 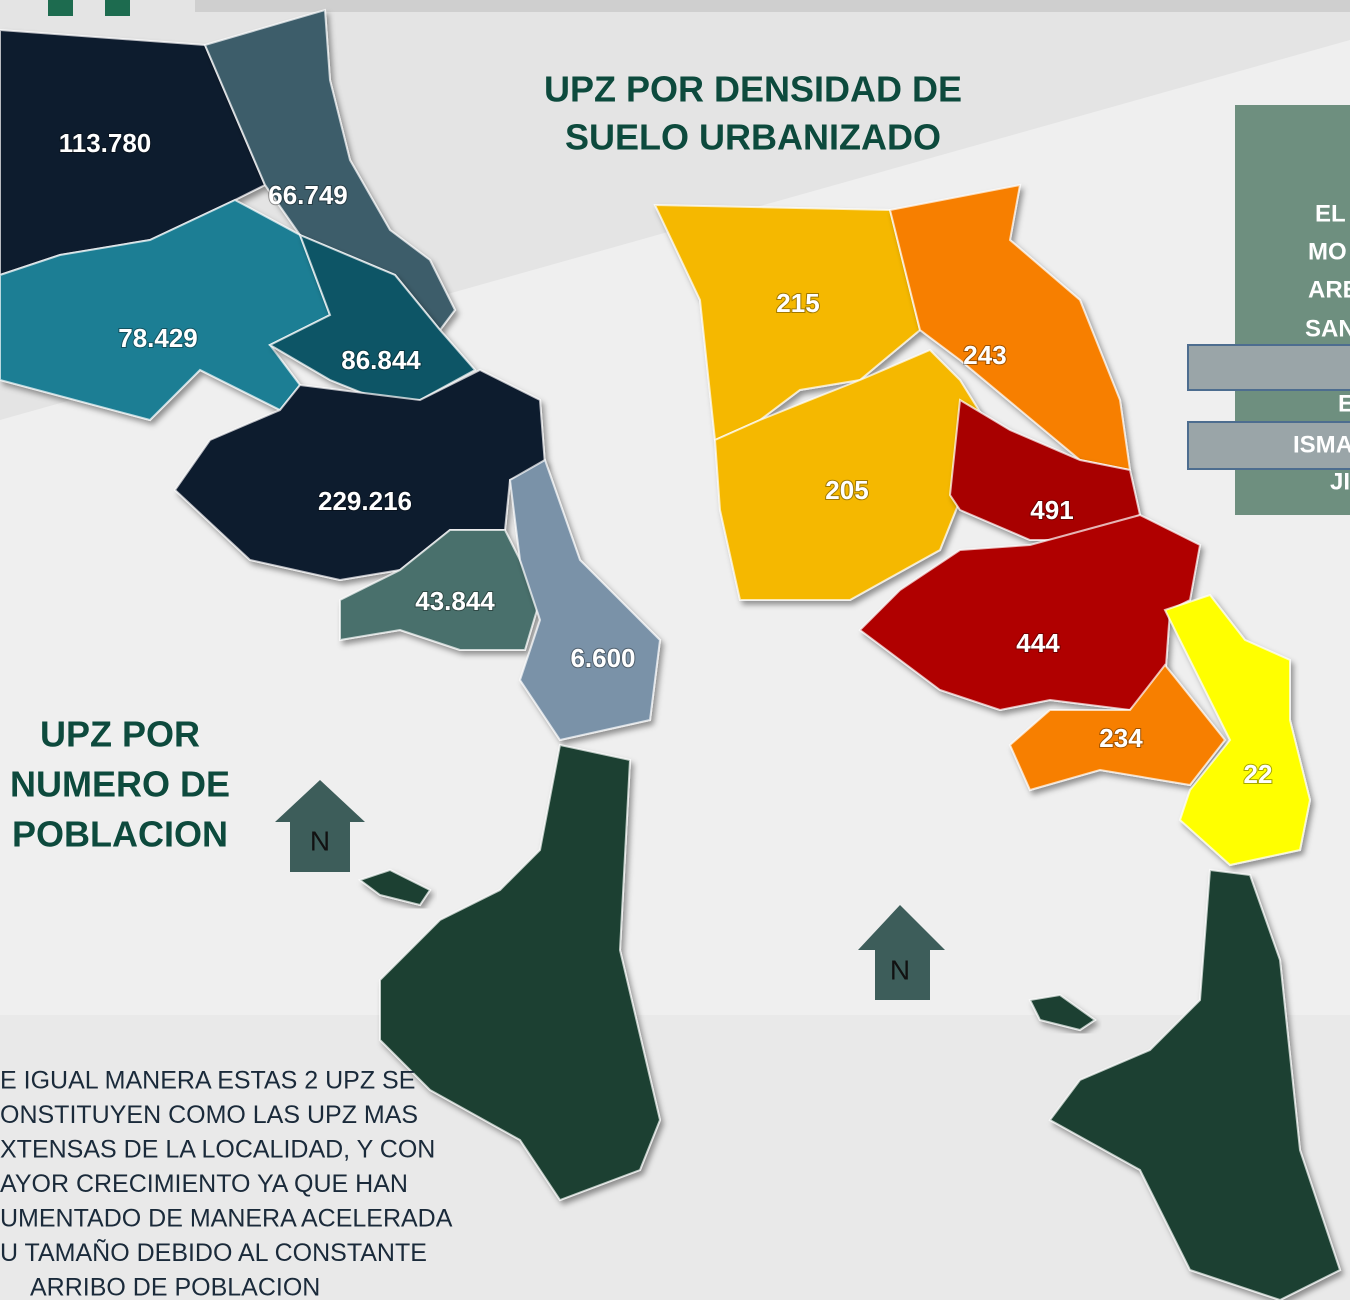 I want to click on region-label: 66.749, so click(x=308, y=195).